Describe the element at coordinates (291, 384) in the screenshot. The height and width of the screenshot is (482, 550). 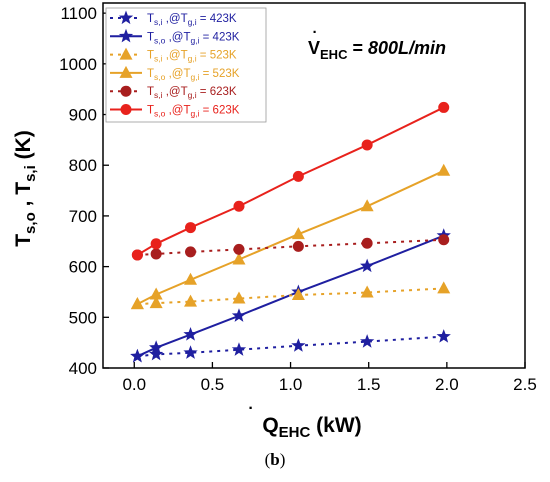
I see `x-tick-label: 1.0` at that location.